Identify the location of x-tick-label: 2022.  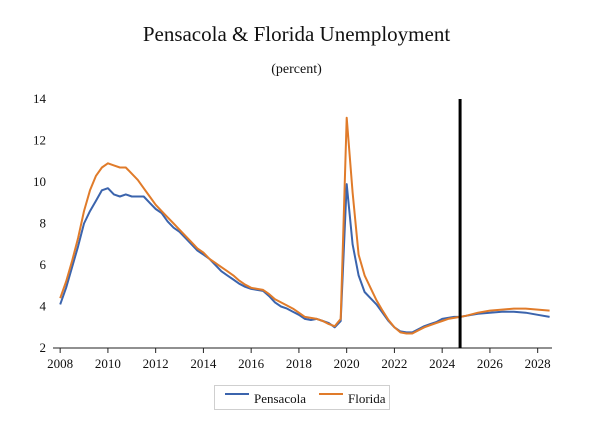
(394, 363).